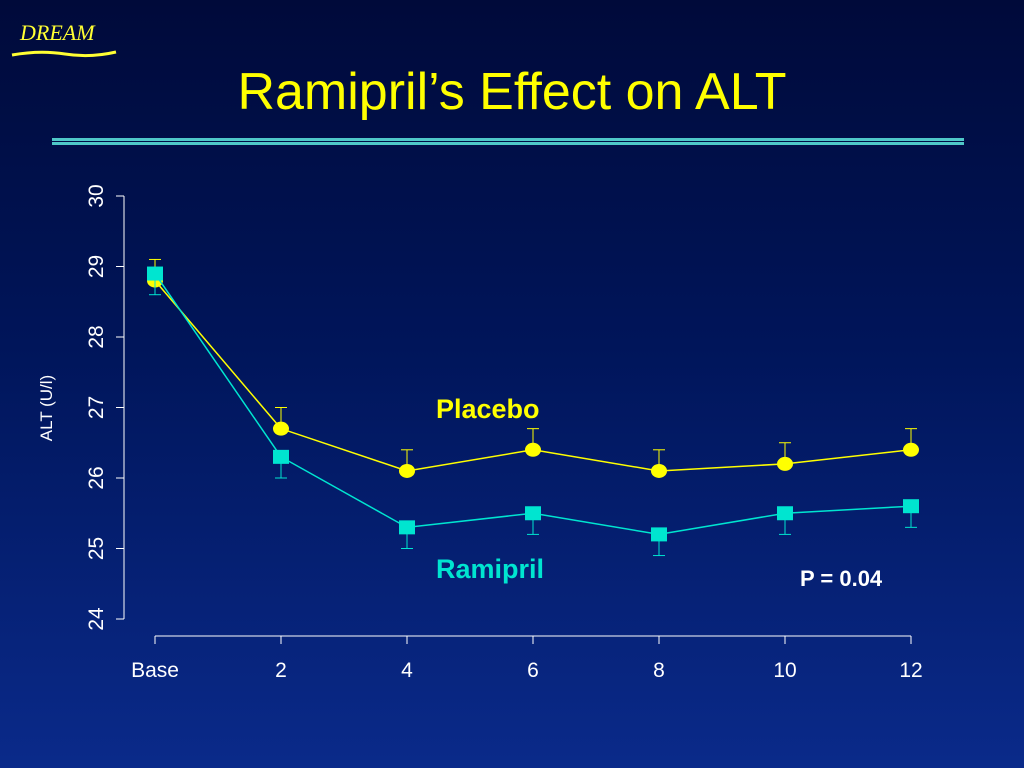 The width and height of the screenshot is (1024, 768). Describe the element at coordinates (46, 408) in the screenshot. I see `y-axis-label: ALT (U/l)` at that location.